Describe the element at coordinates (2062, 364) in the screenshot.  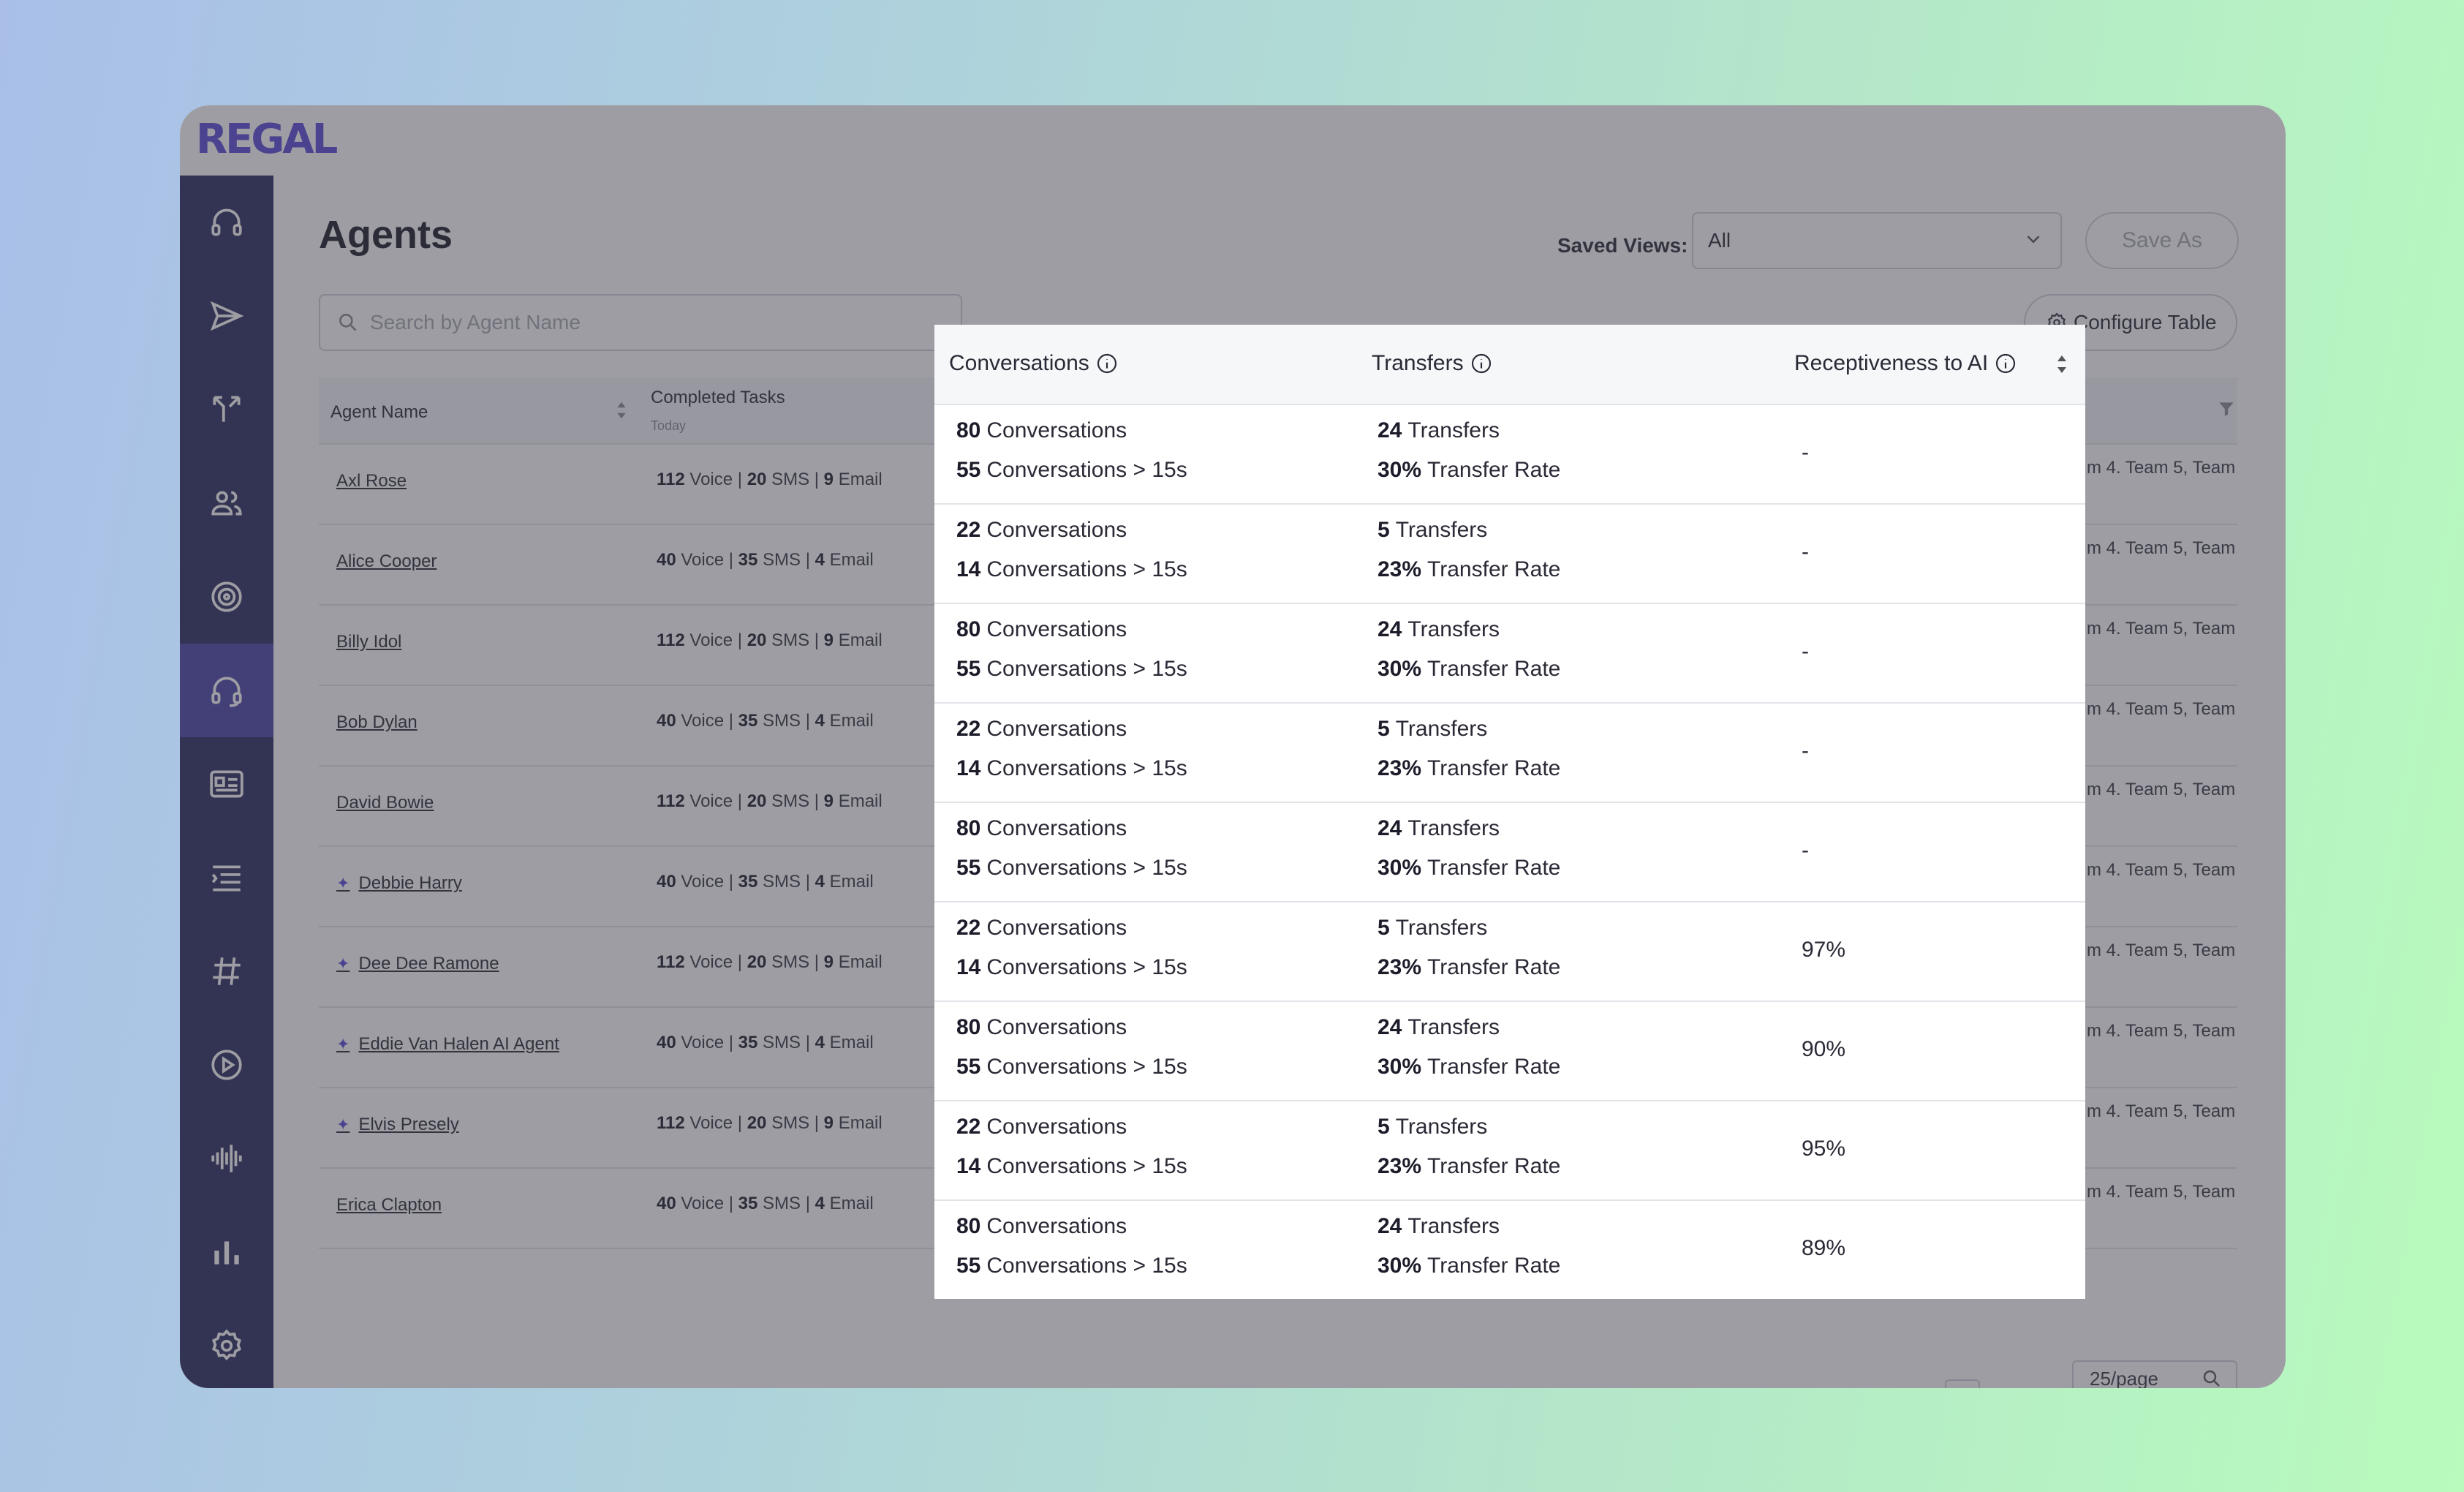
I see `sort-icon` at that location.